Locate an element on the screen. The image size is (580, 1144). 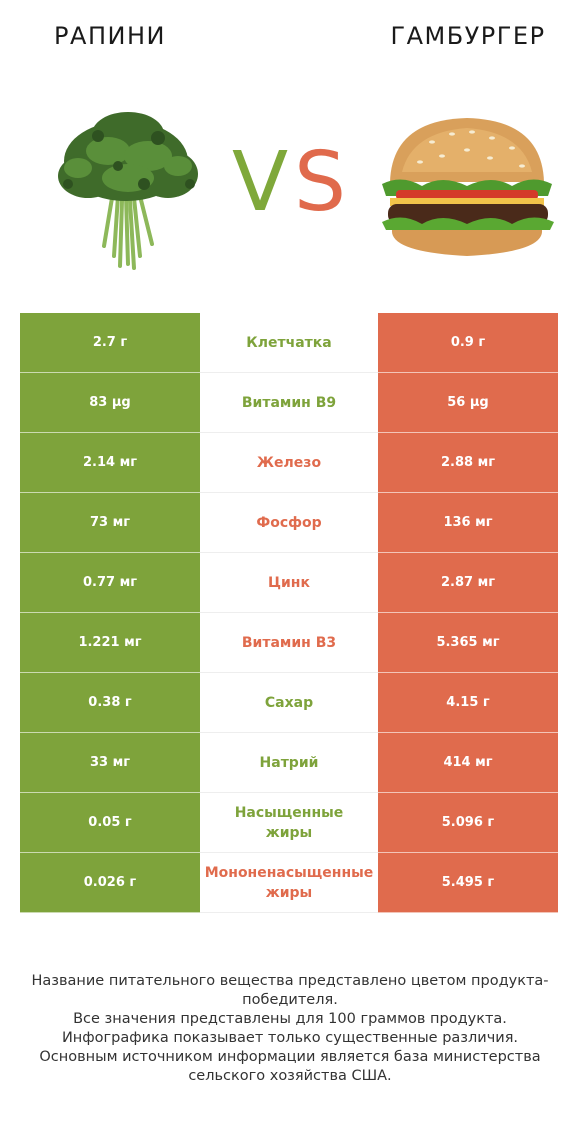
right-value-cell: 56 µg is located at coordinates (468, 403).